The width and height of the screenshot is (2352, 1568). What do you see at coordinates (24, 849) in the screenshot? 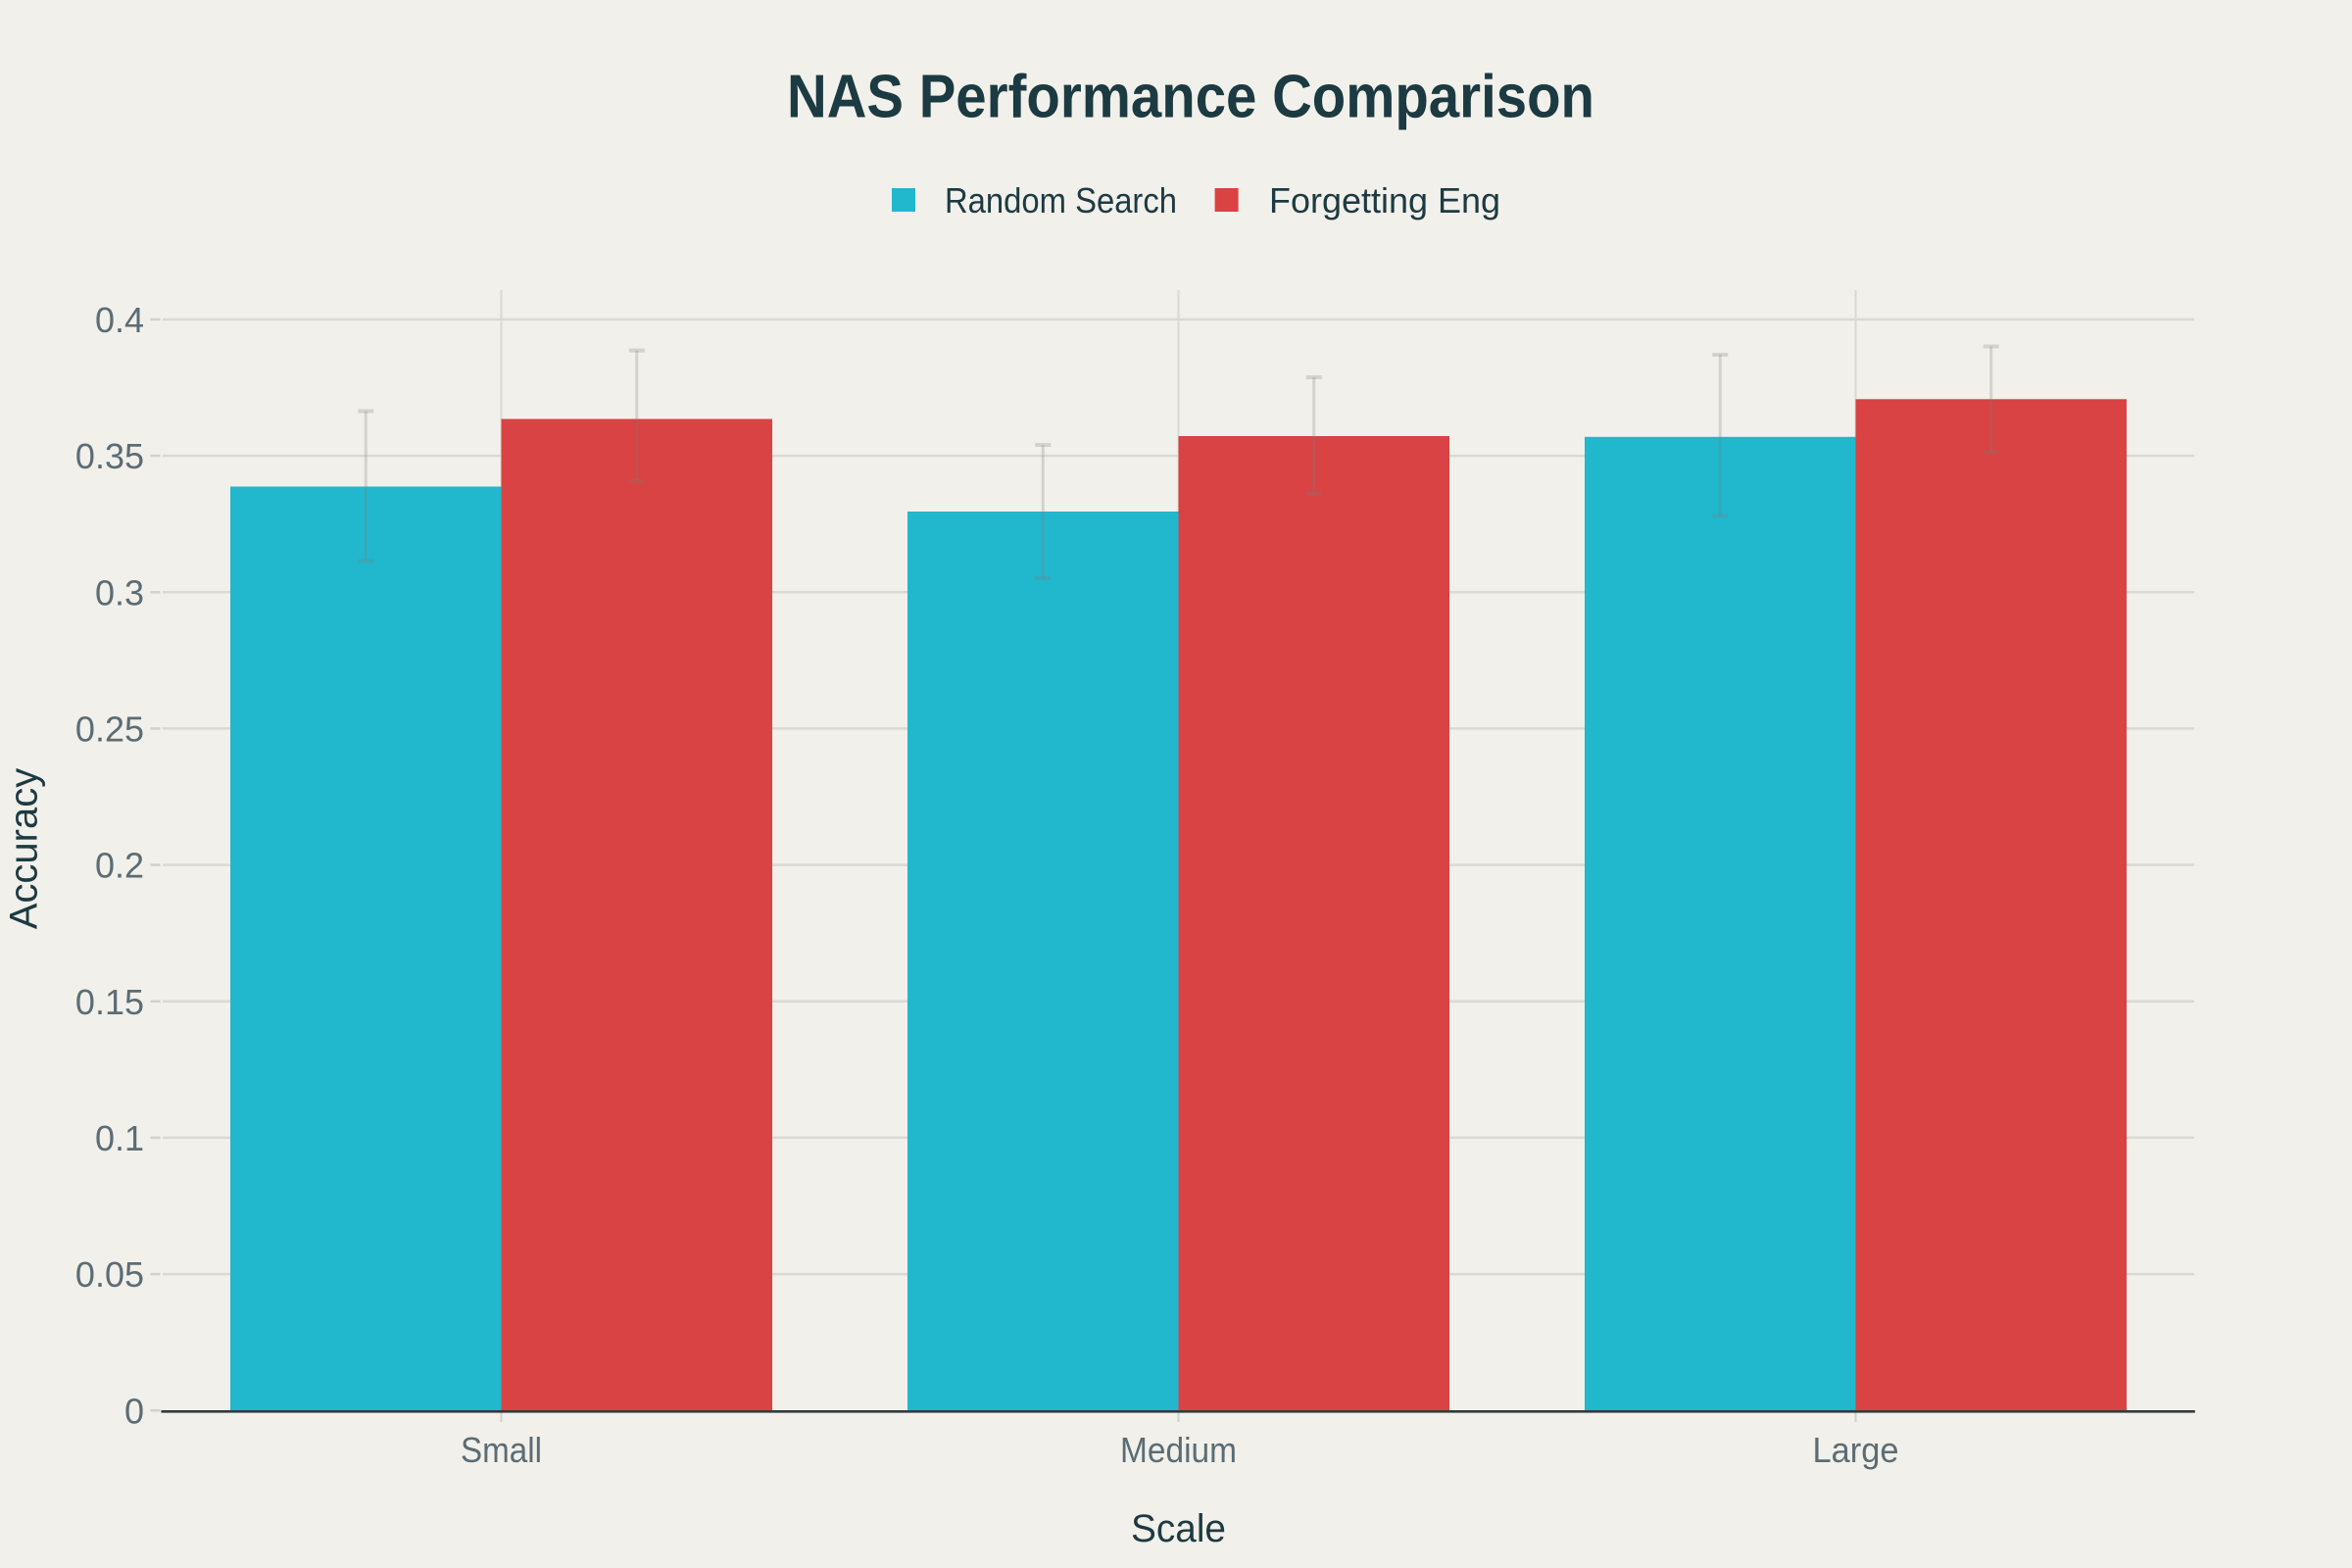
I see `svg-text: Accuracy` at bounding box center [24, 849].